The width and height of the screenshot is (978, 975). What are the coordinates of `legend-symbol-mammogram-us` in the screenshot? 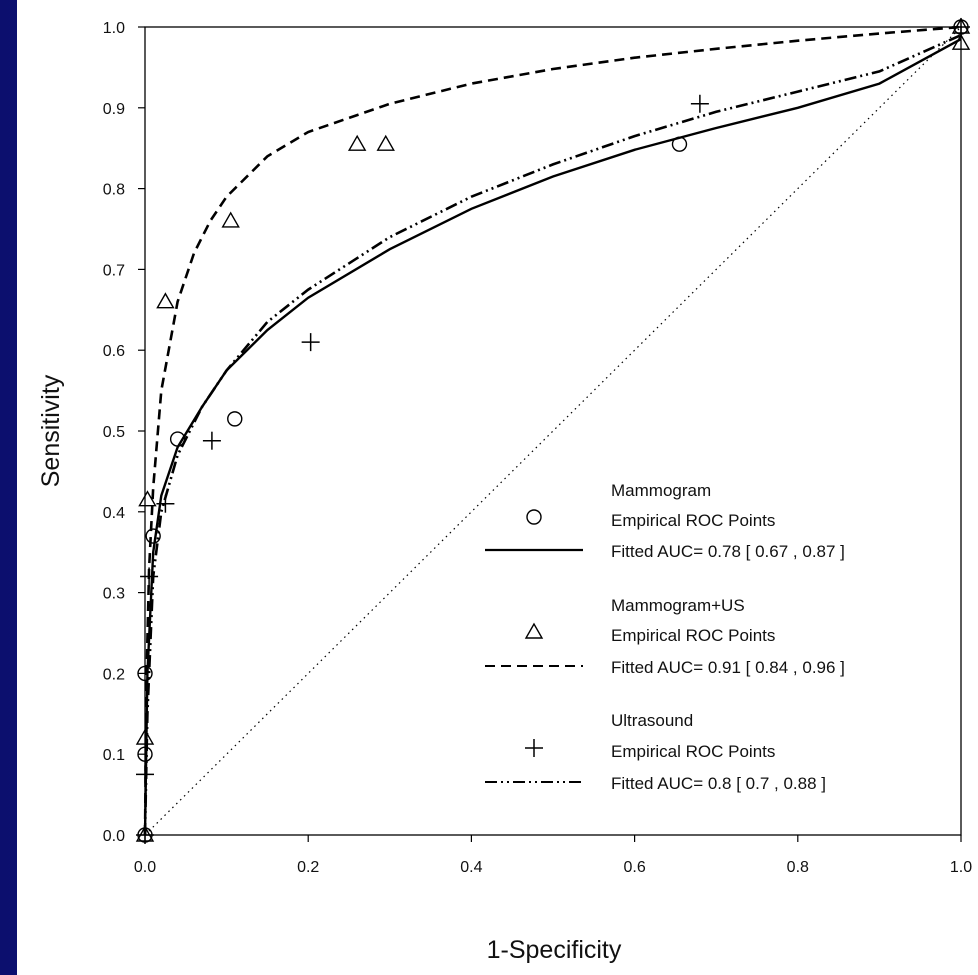 It's located at (534, 630).